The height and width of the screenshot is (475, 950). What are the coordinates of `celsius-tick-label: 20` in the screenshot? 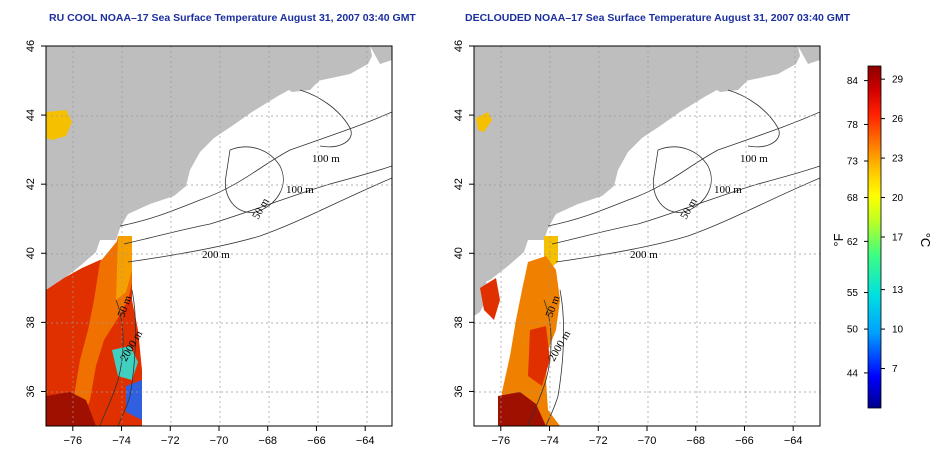 It's located at (898, 198).